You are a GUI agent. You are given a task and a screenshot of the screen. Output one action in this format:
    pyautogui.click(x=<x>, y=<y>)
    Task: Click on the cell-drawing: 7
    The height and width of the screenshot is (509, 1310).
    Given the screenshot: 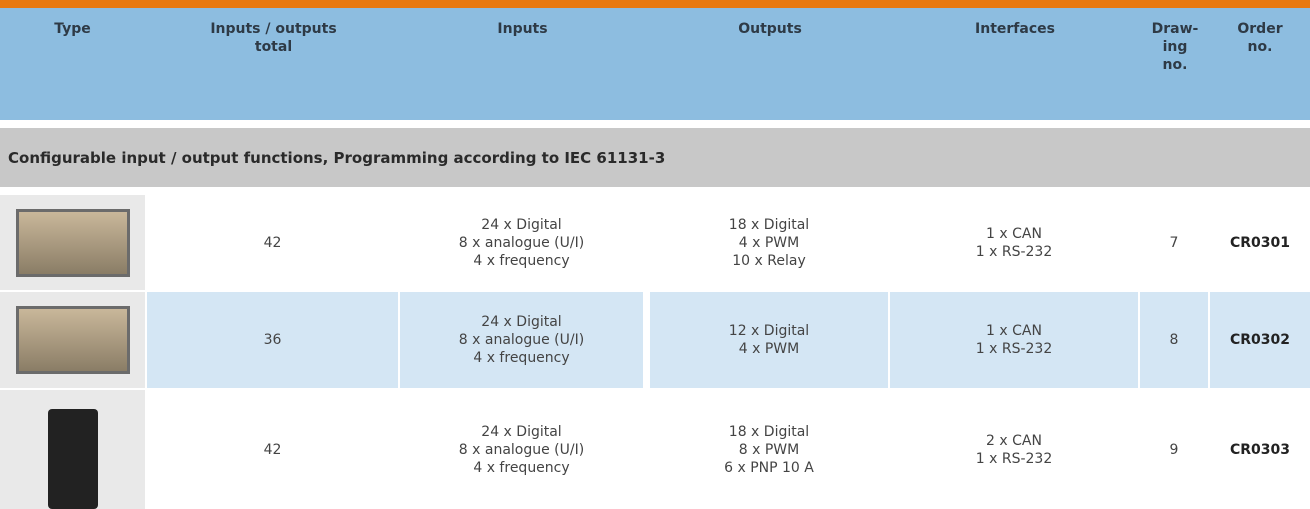 What is the action you would take?
    pyautogui.click(x=1174, y=242)
    